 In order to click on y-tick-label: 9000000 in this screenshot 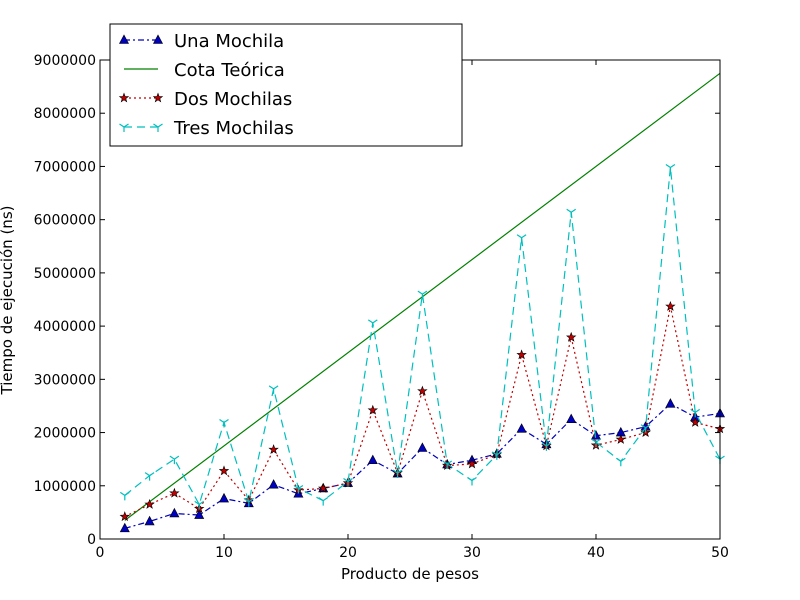, I will do `click(65, 61)`.